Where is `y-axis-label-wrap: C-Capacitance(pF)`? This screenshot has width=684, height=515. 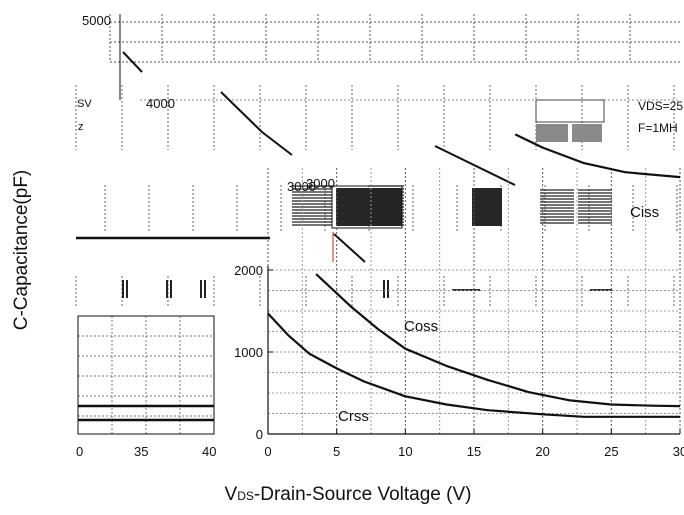
y-axis-label-wrap: C-Capacitance(pF) is located at coordinates (22, 250).